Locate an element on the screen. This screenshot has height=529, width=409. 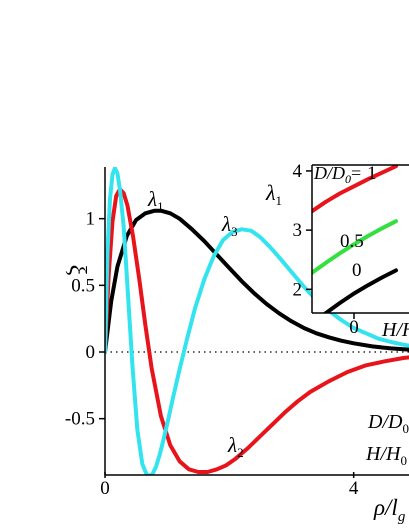
inset-curve-label-1: 1 is located at coordinates (372, 173).